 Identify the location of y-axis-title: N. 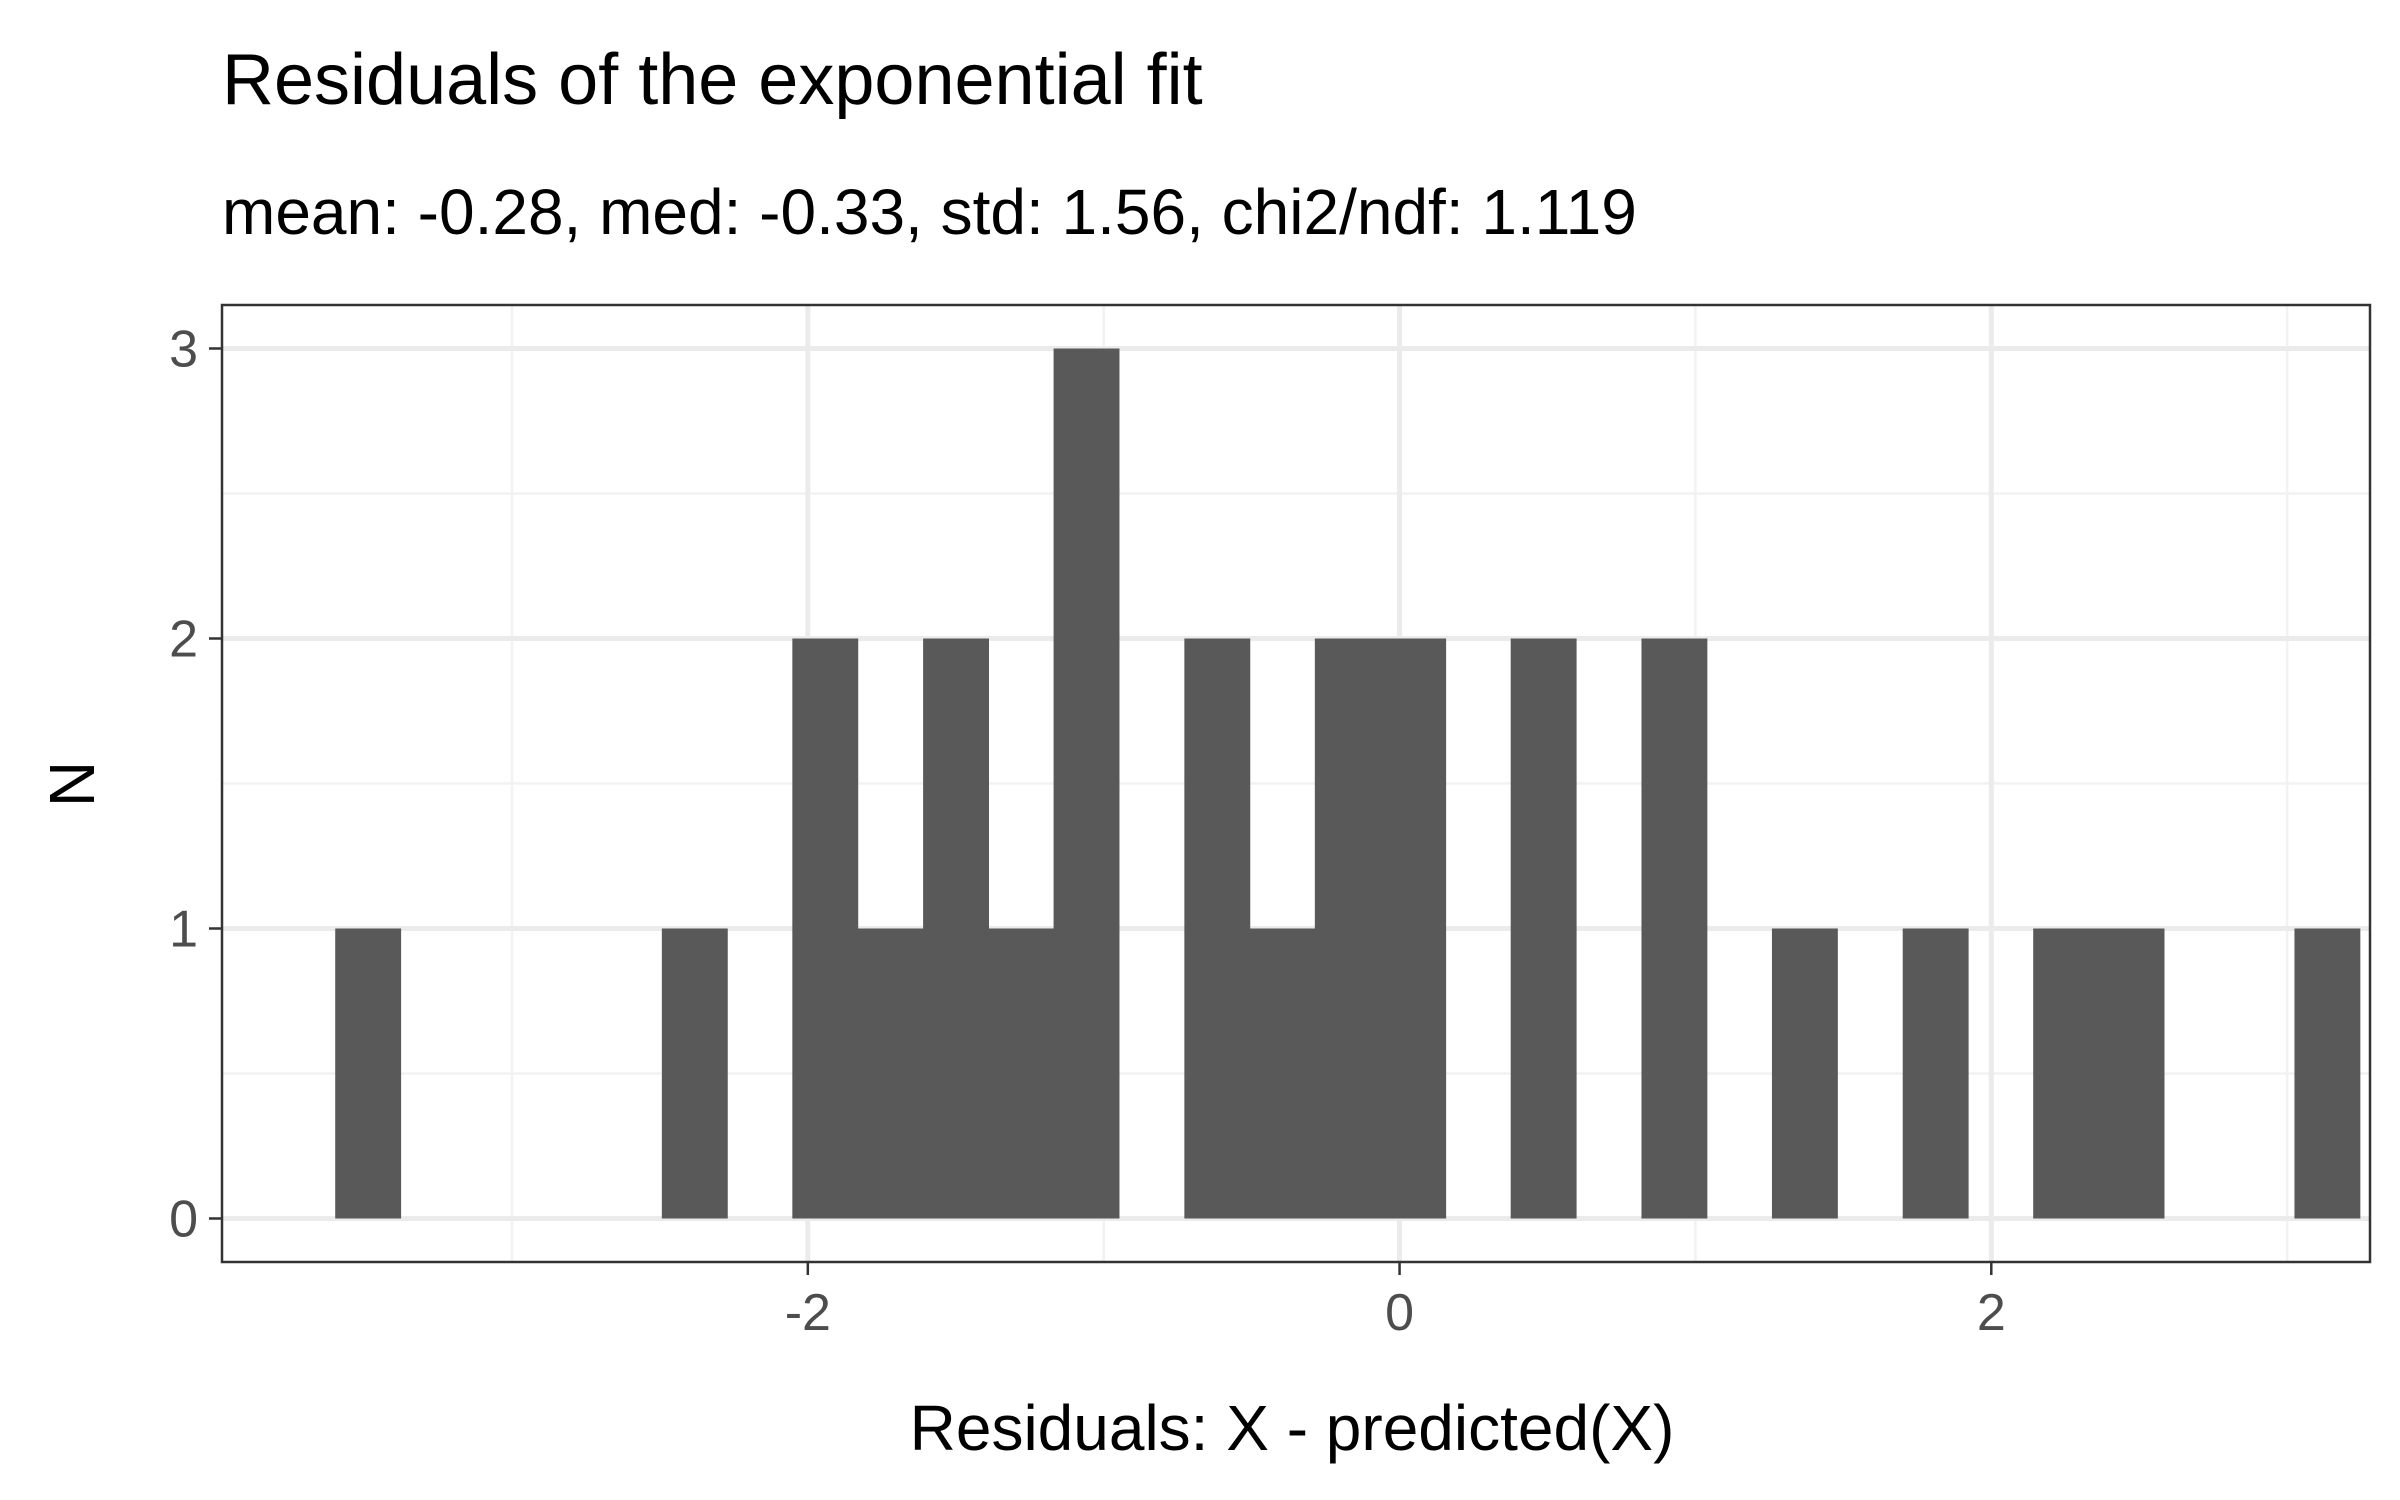
(72, 784).